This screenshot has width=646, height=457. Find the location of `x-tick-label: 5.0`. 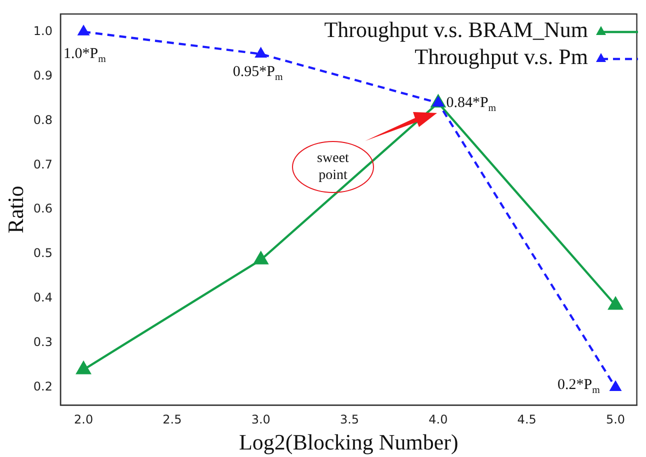

x-tick-label: 5.0 is located at coordinates (616, 419).